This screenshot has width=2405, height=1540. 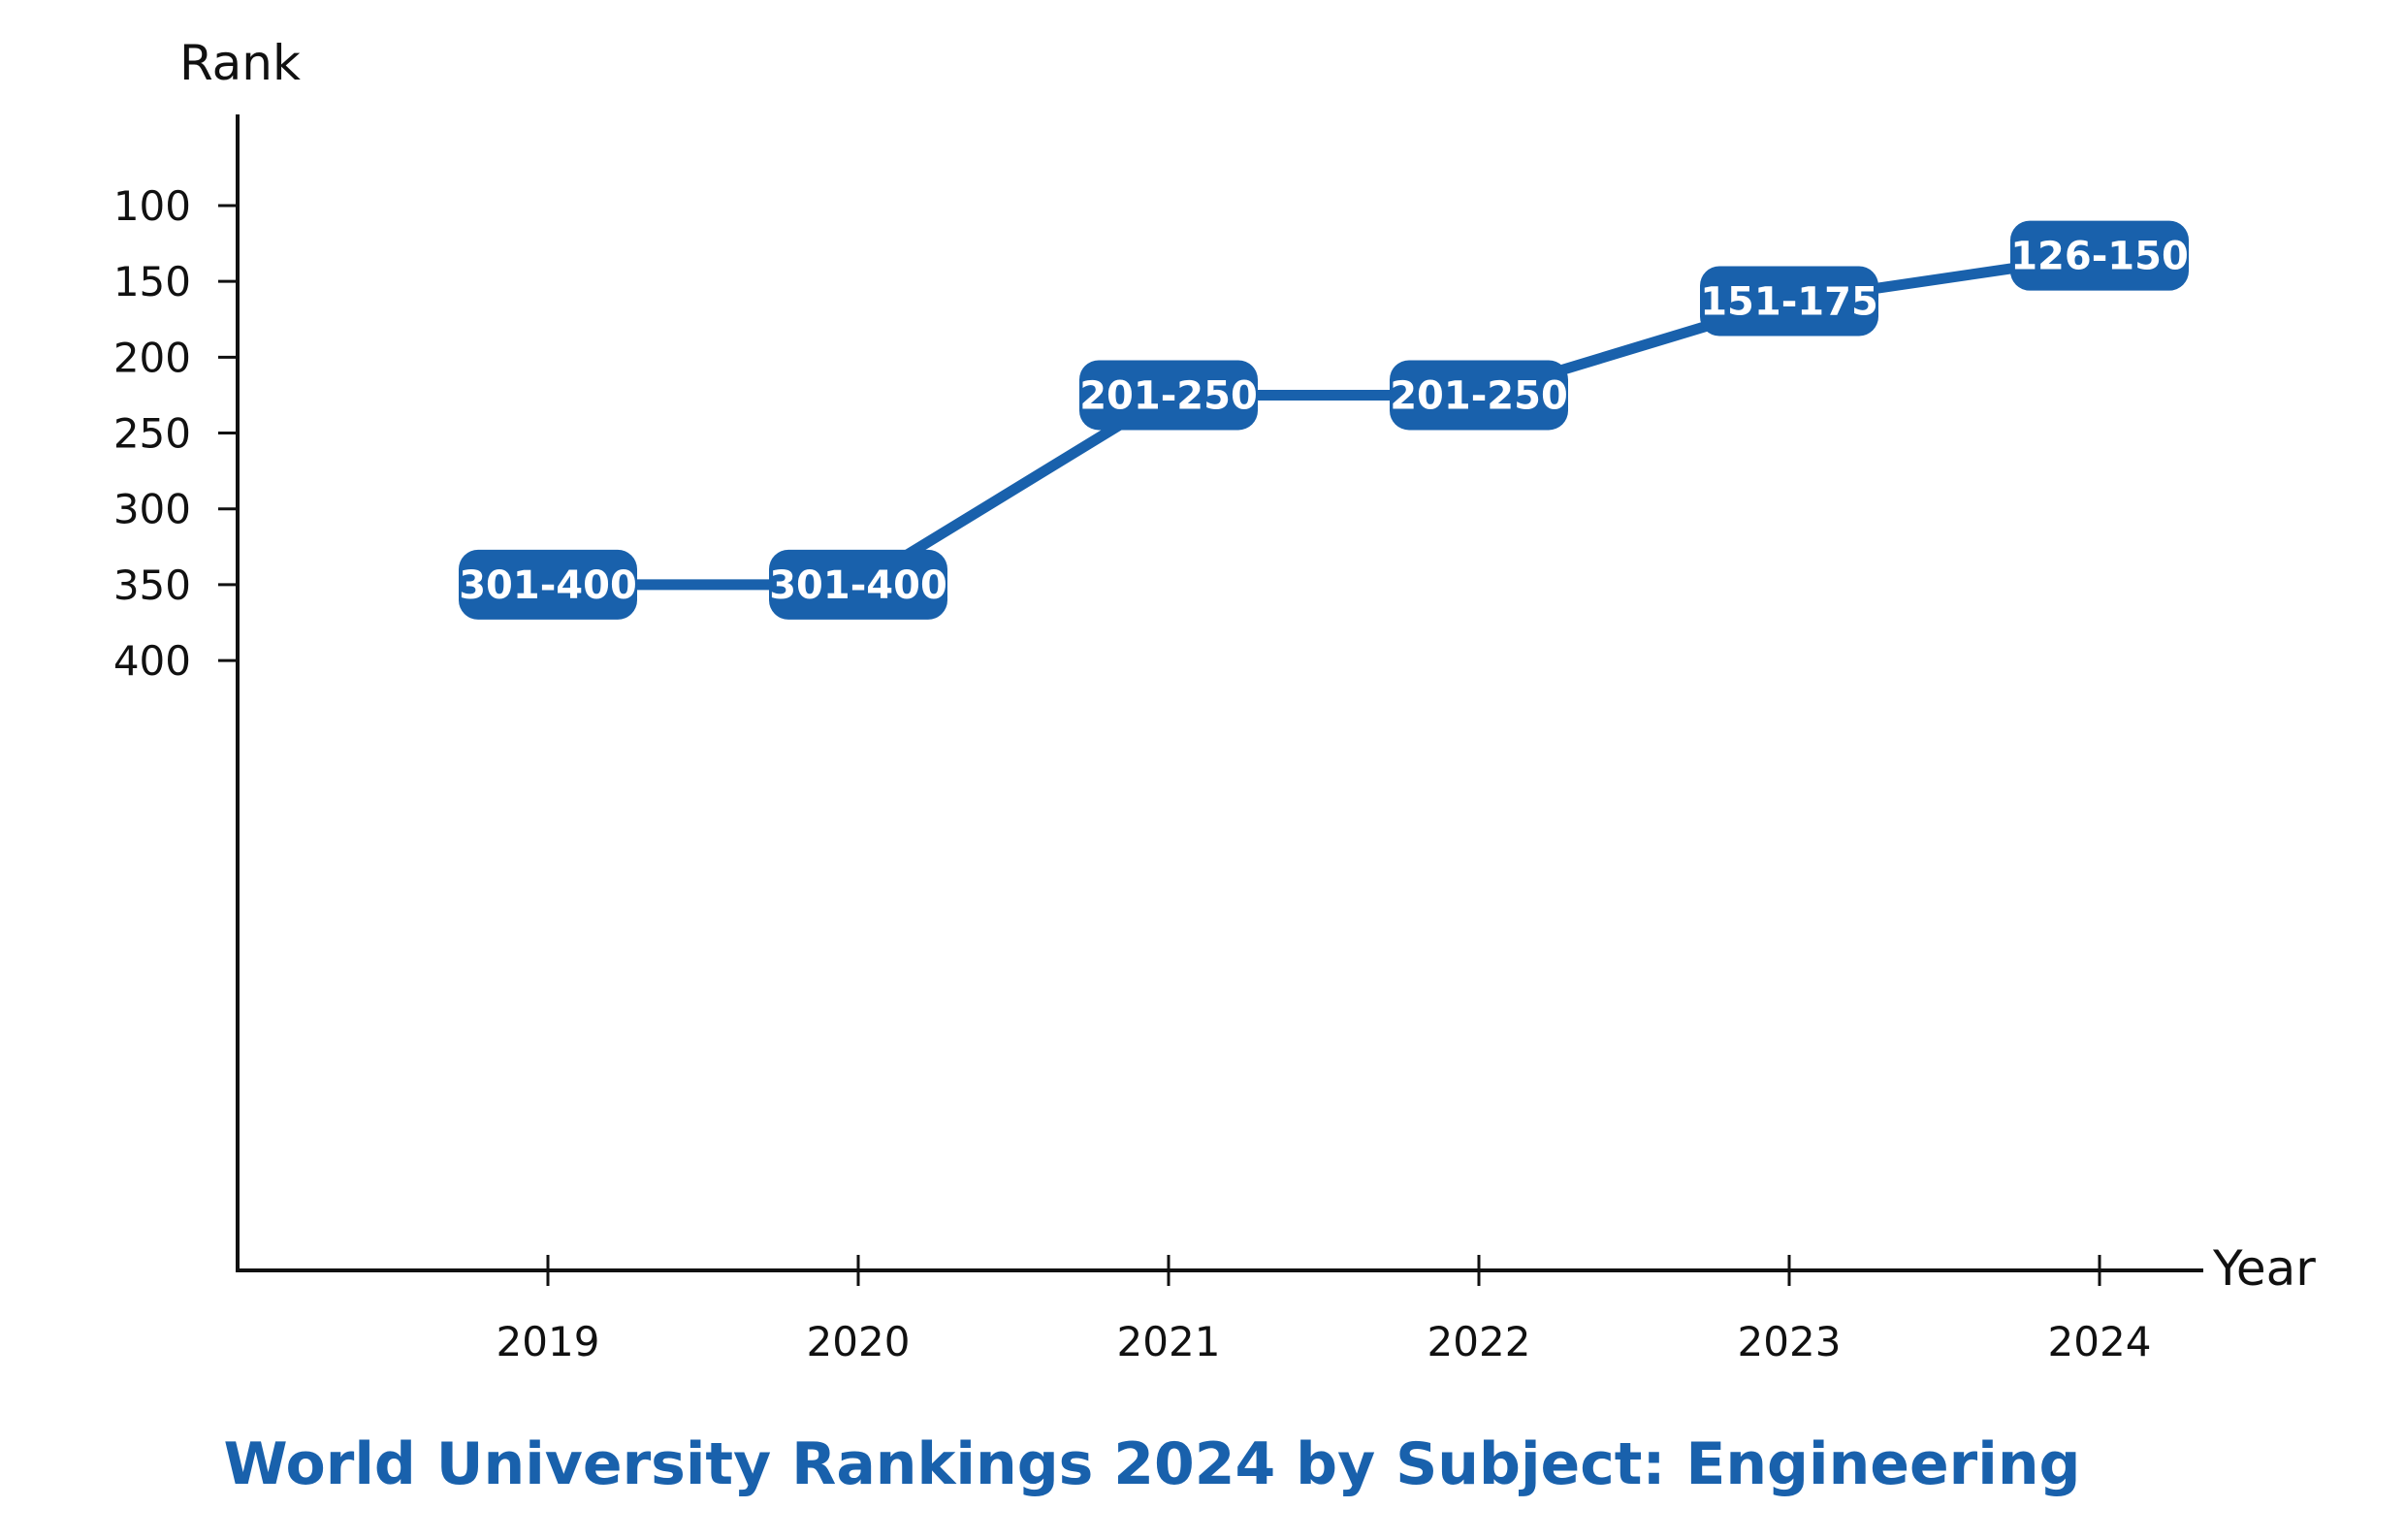 I want to click on data-point: 126-150, so click(x=2099, y=255).